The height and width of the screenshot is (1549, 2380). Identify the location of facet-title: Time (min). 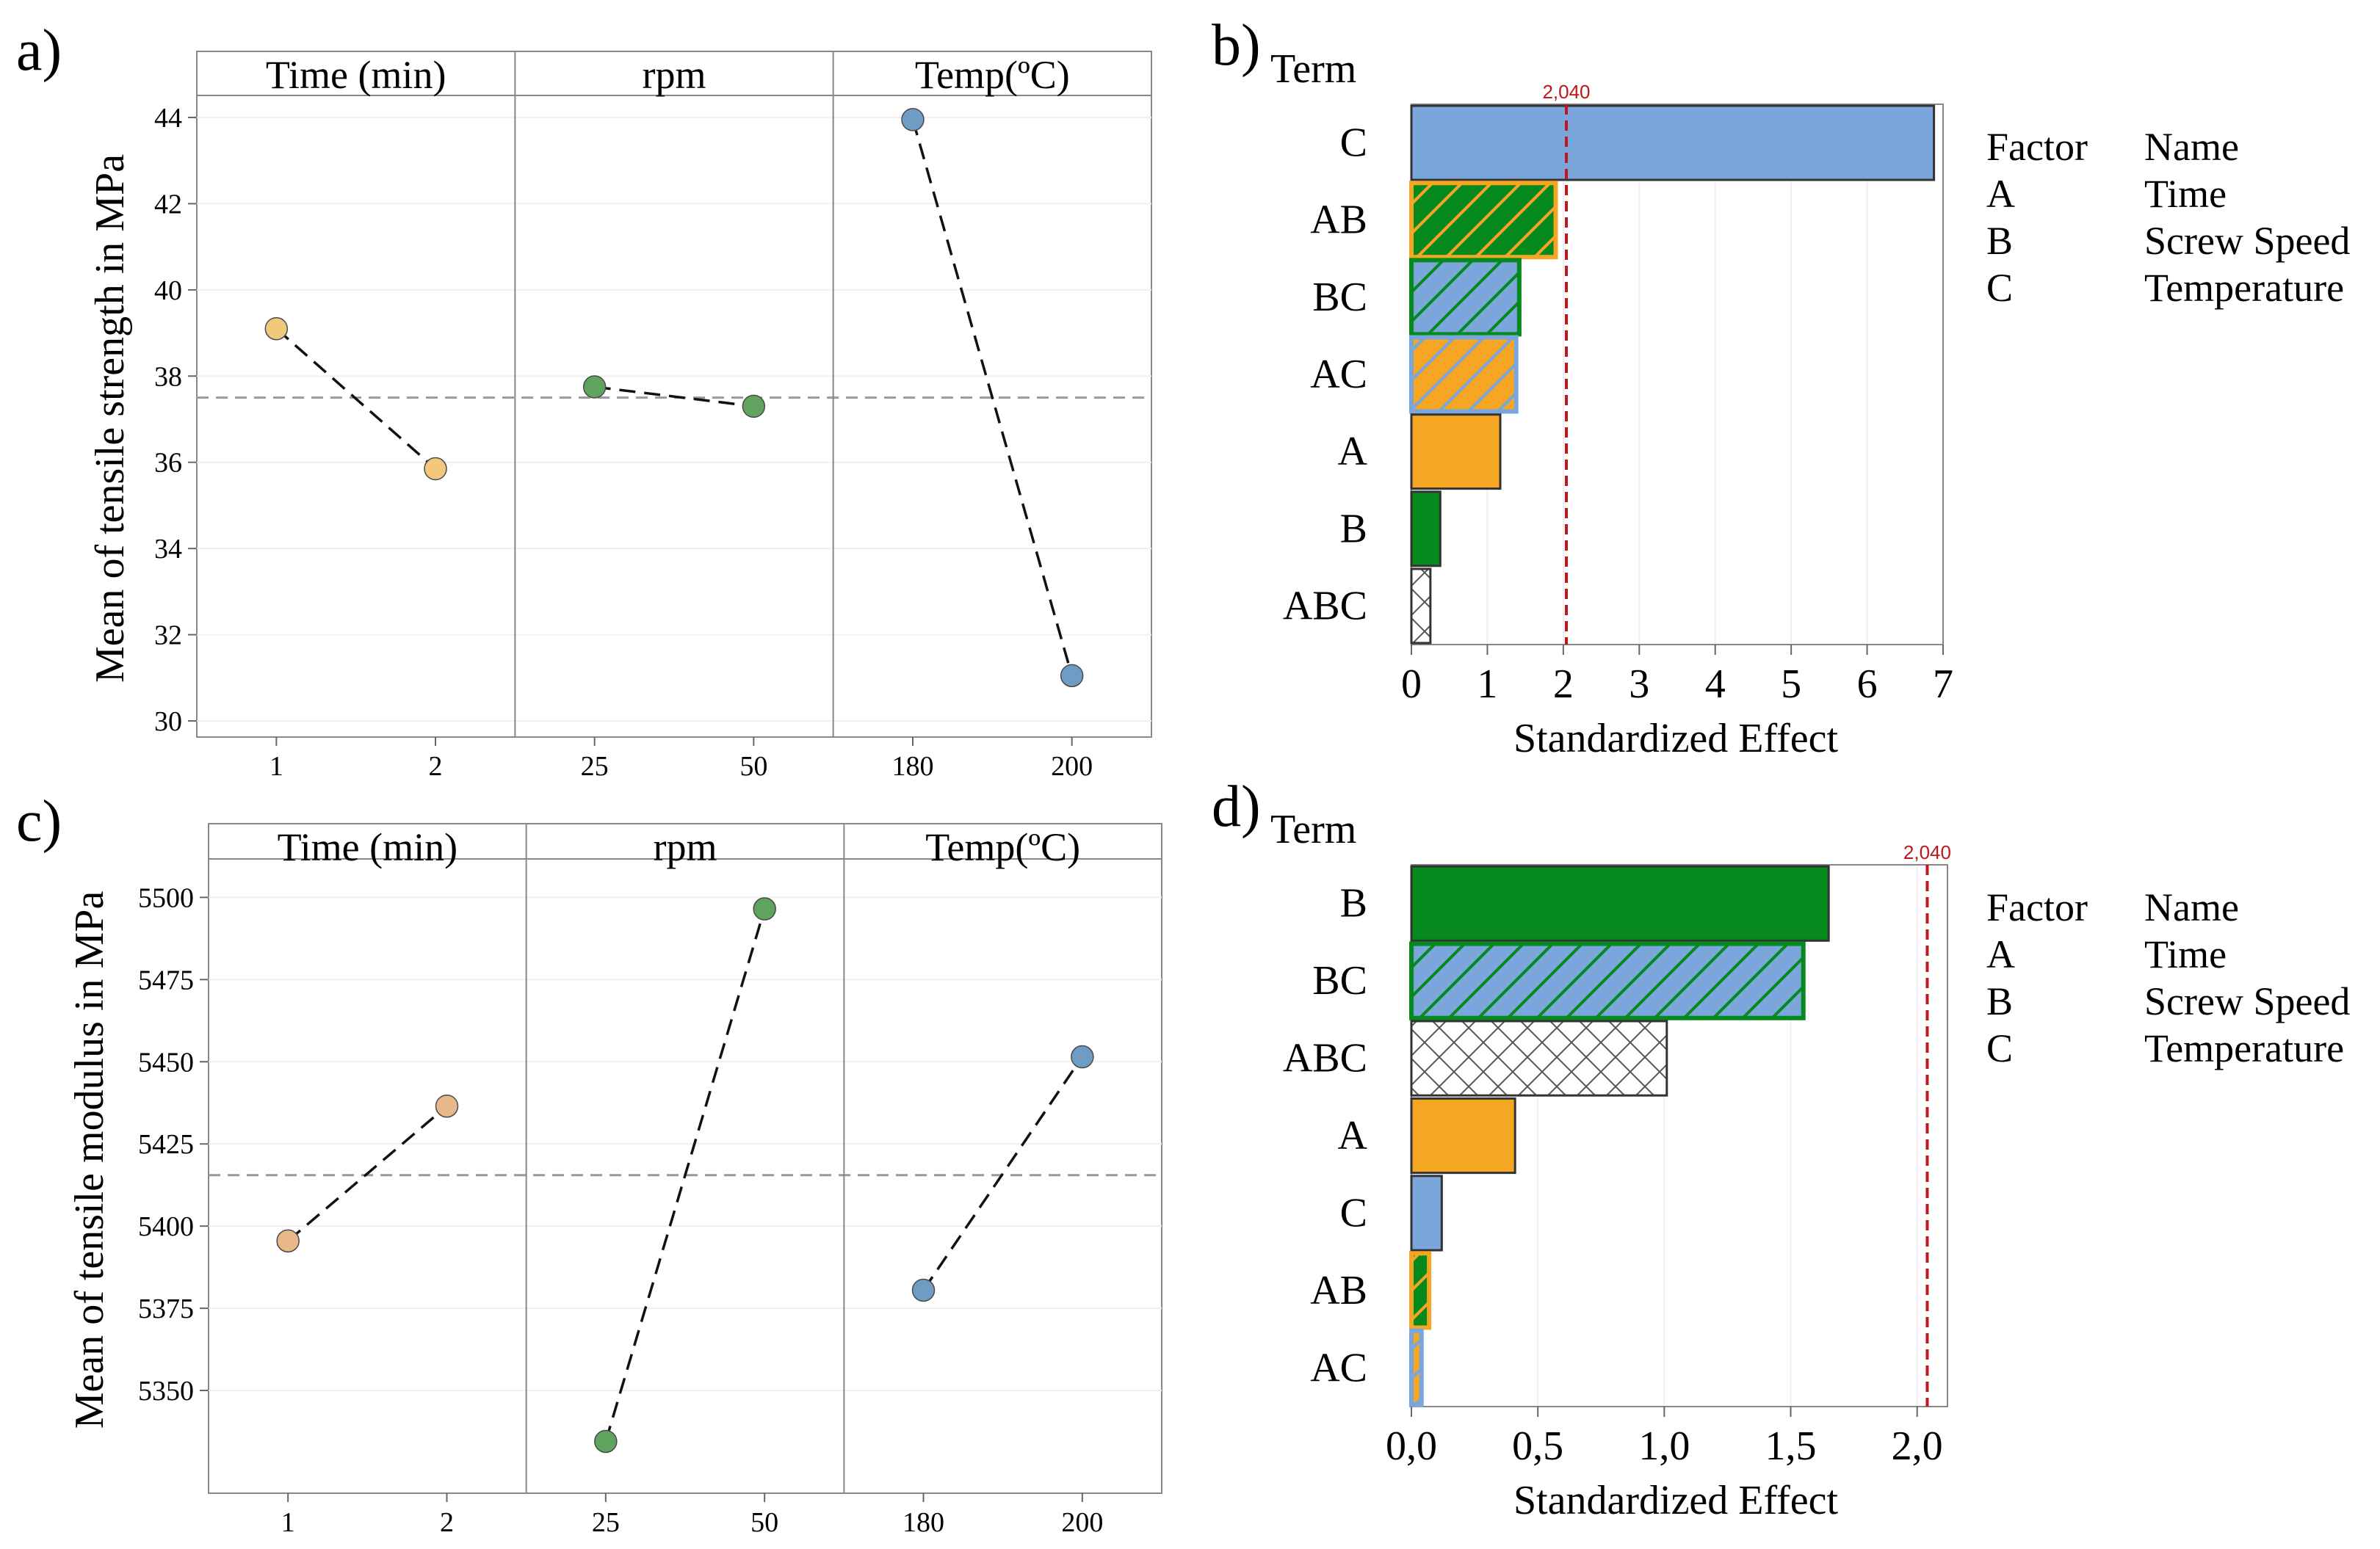
(368, 847).